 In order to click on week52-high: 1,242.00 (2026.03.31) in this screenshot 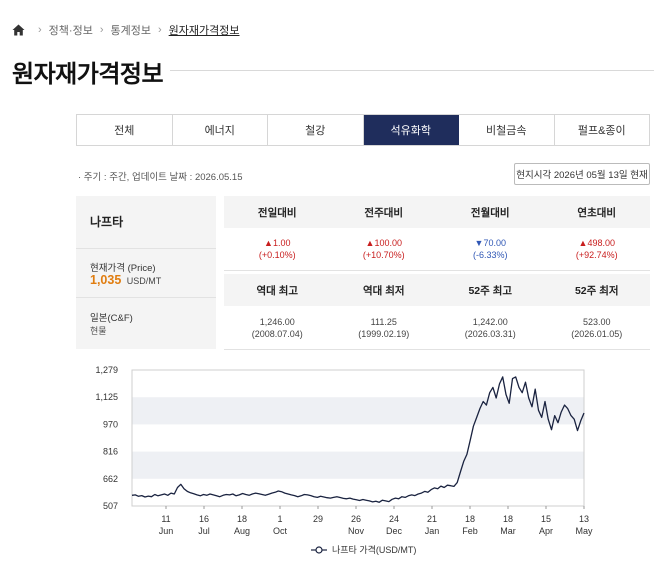, I will do `click(490, 327)`.